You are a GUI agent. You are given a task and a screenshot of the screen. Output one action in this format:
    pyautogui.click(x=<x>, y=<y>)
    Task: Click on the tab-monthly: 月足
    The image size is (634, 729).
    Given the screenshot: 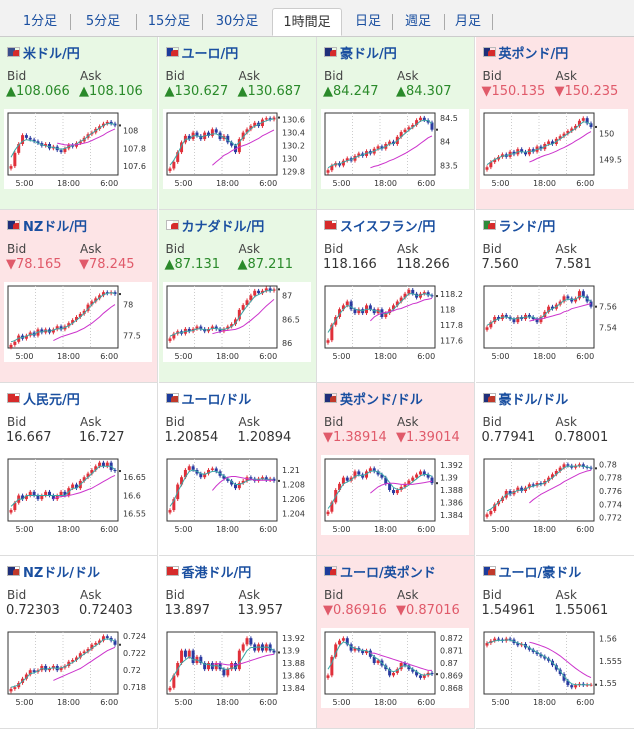 What is the action you would take?
    pyautogui.click(x=467, y=21)
    